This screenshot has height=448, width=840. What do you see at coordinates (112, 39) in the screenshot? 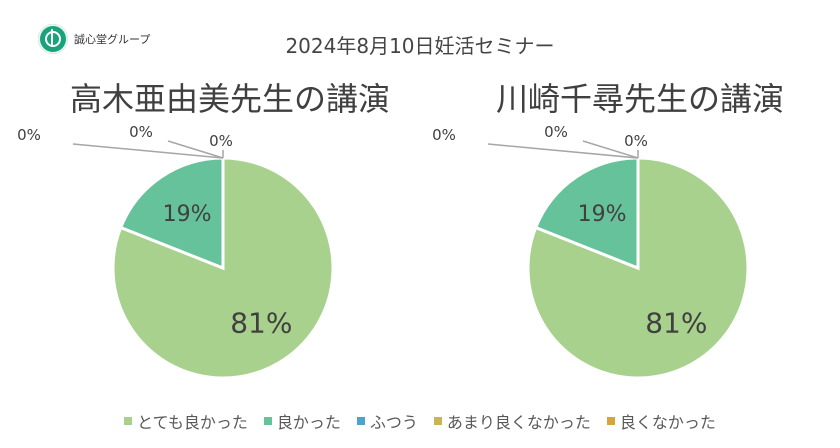
I see `logo-text: 誠心堂グループ` at bounding box center [112, 39].